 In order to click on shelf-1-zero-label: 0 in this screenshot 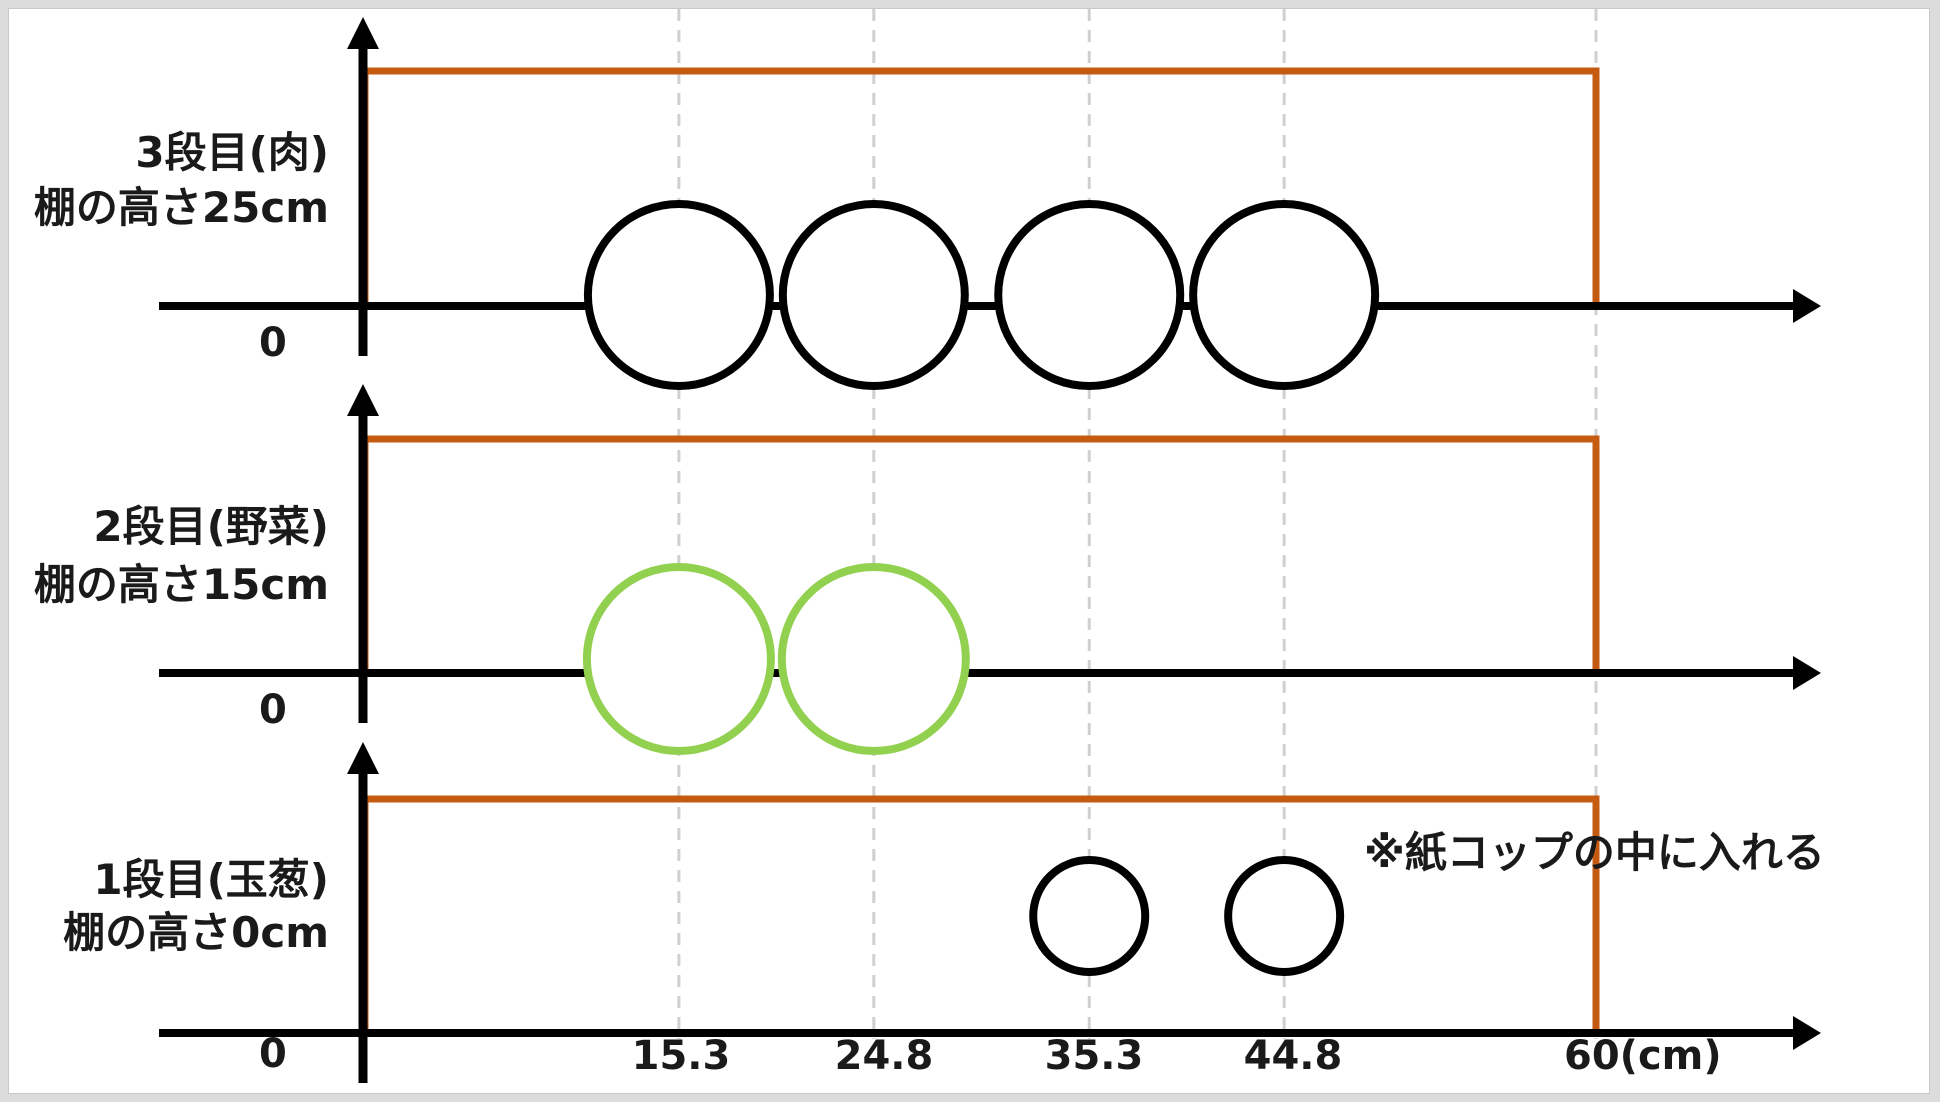, I will do `click(273, 1054)`.